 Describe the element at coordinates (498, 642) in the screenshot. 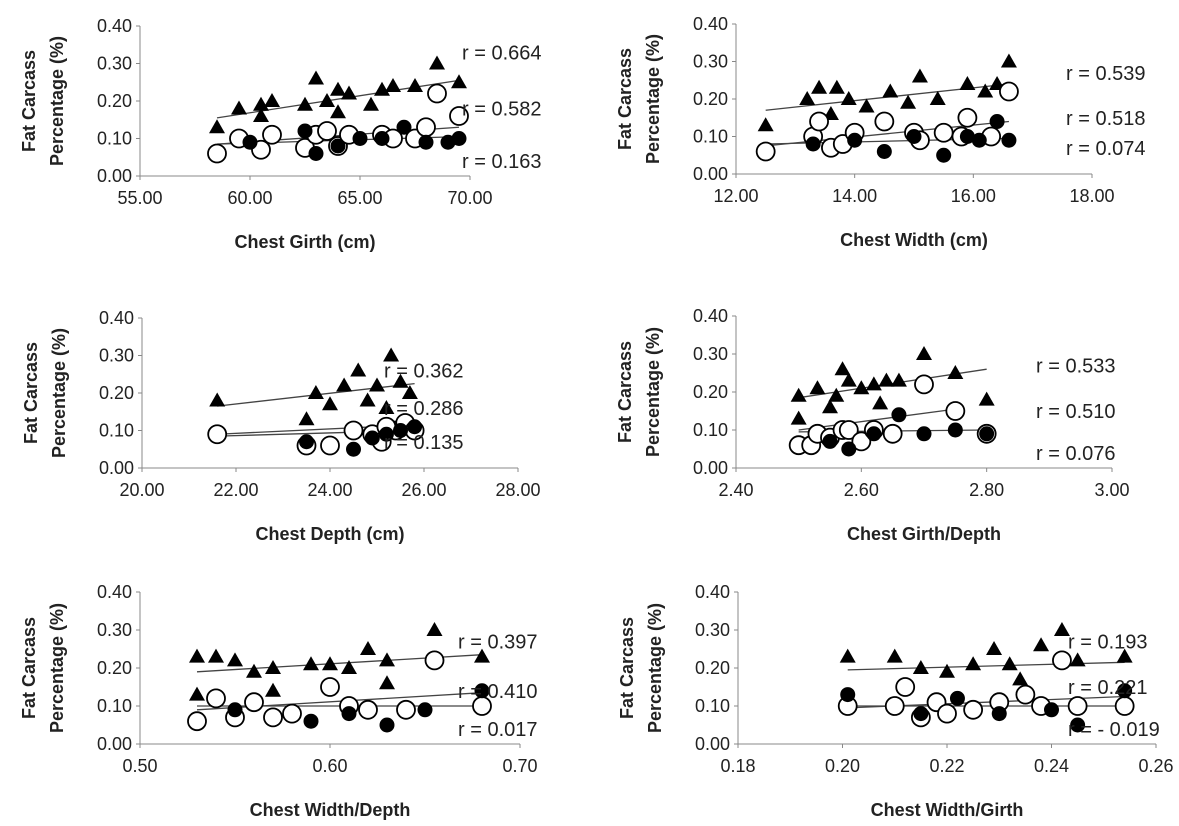

I see `correlation-label: r = 0.397` at that location.